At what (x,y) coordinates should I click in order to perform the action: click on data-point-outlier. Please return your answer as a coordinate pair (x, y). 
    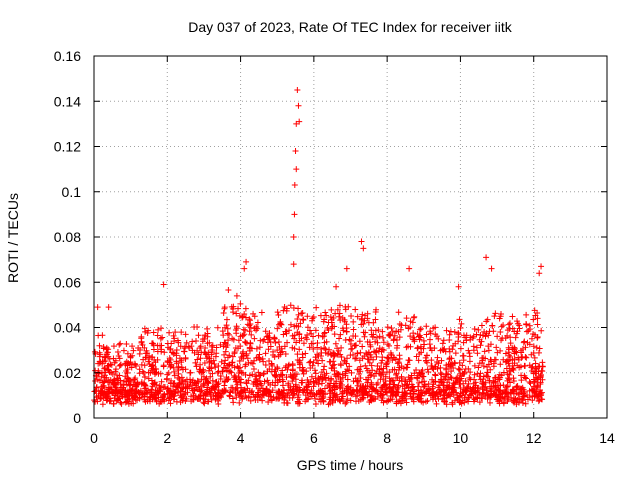
    Looking at the image, I should click on (296, 169).